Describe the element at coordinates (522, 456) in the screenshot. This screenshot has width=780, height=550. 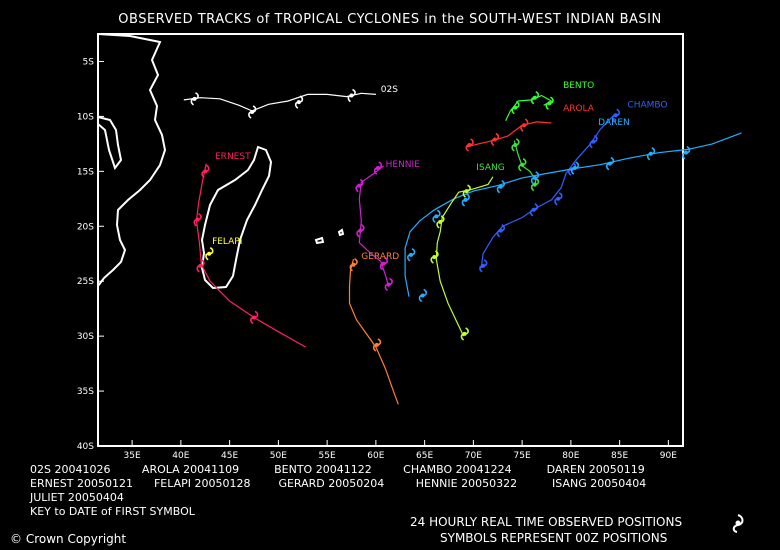
I see `lon-tick-label: 75E` at that location.